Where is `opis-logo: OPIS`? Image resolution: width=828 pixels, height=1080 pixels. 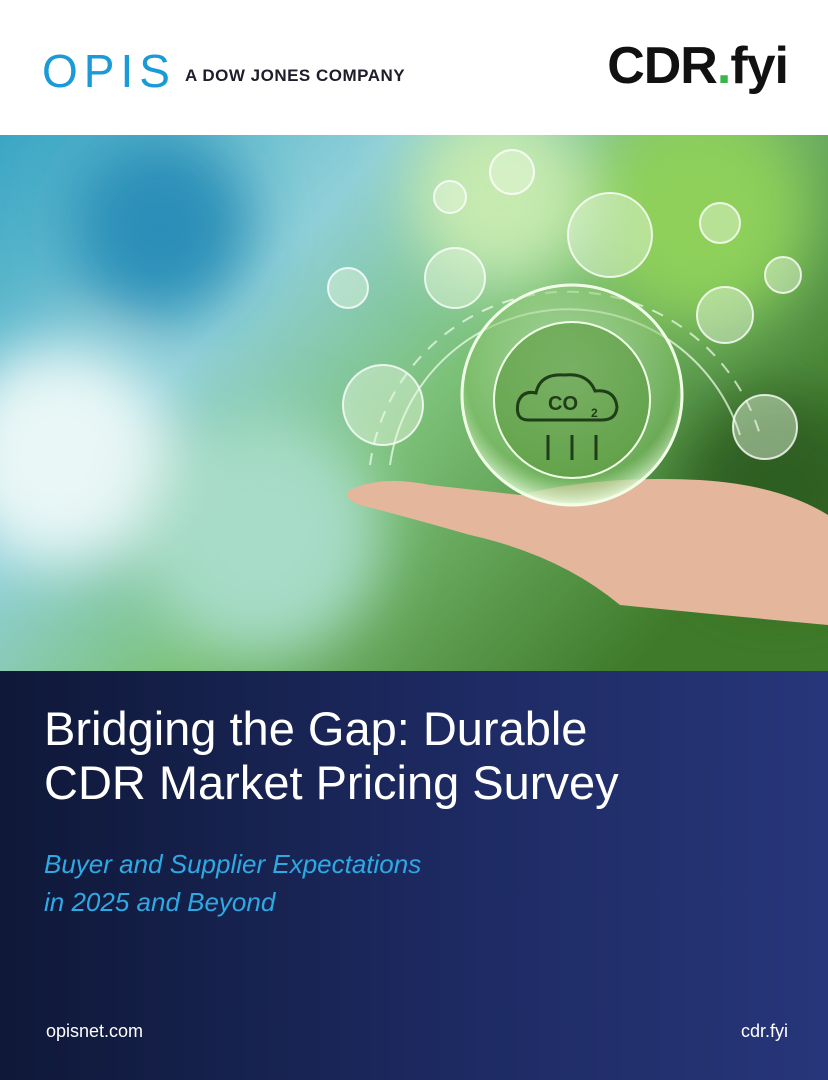
opis-logo: OPIS is located at coordinates (109, 71).